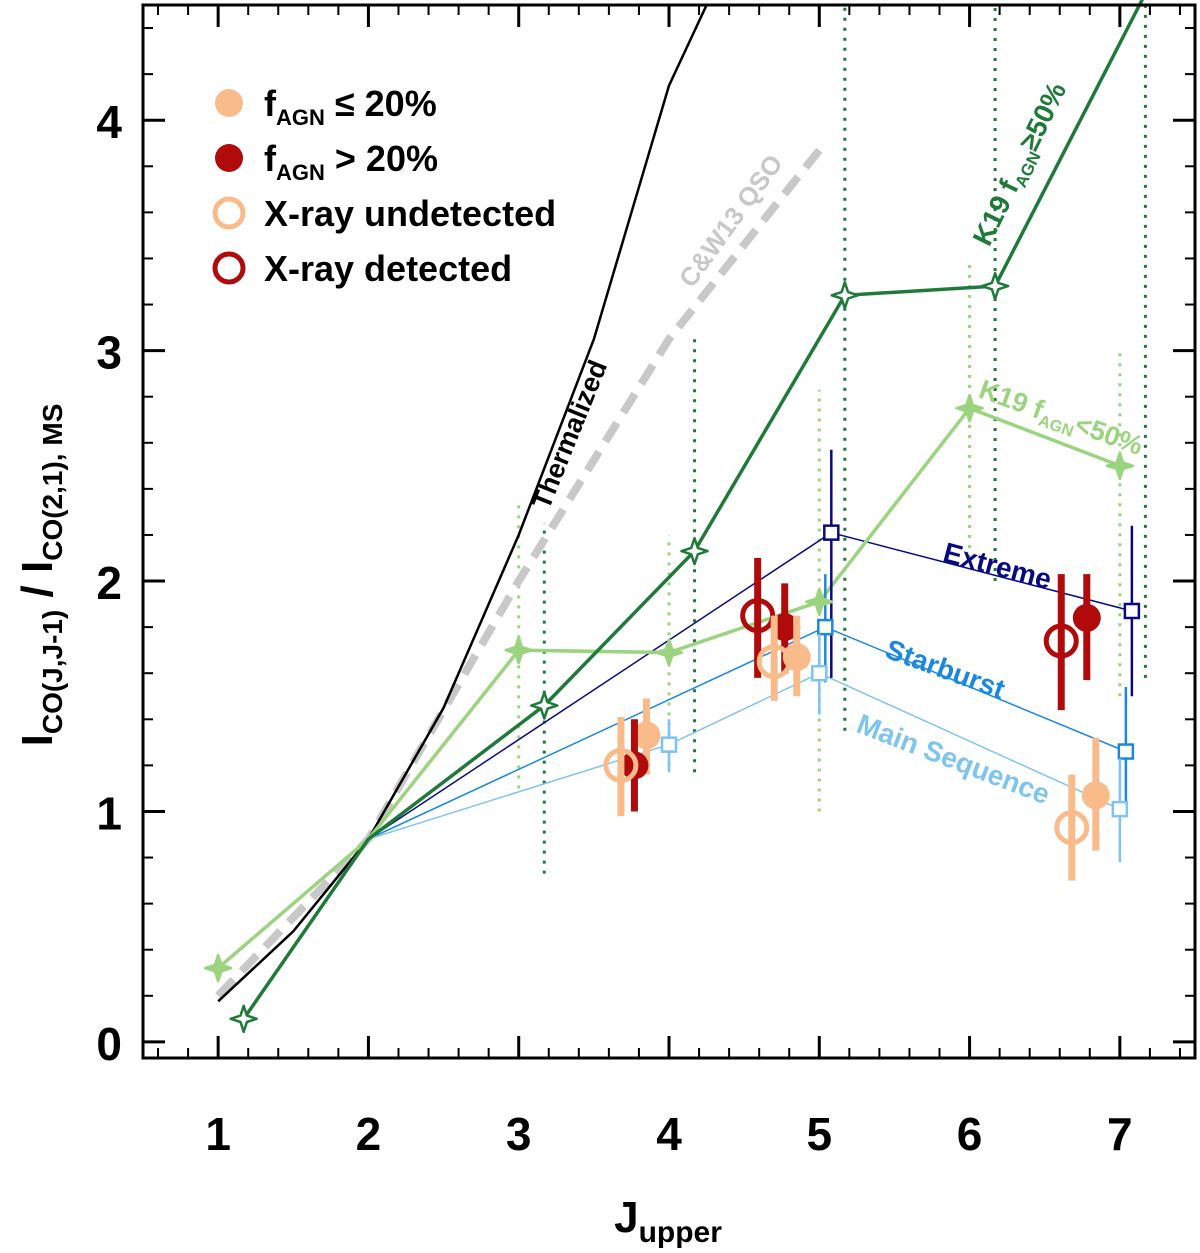 The width and height of the screenshot is (1200, 1253). I want to click on y-axis-label: ICO(J,J-1) / ICO(2,1), MS, so click(40, 575).